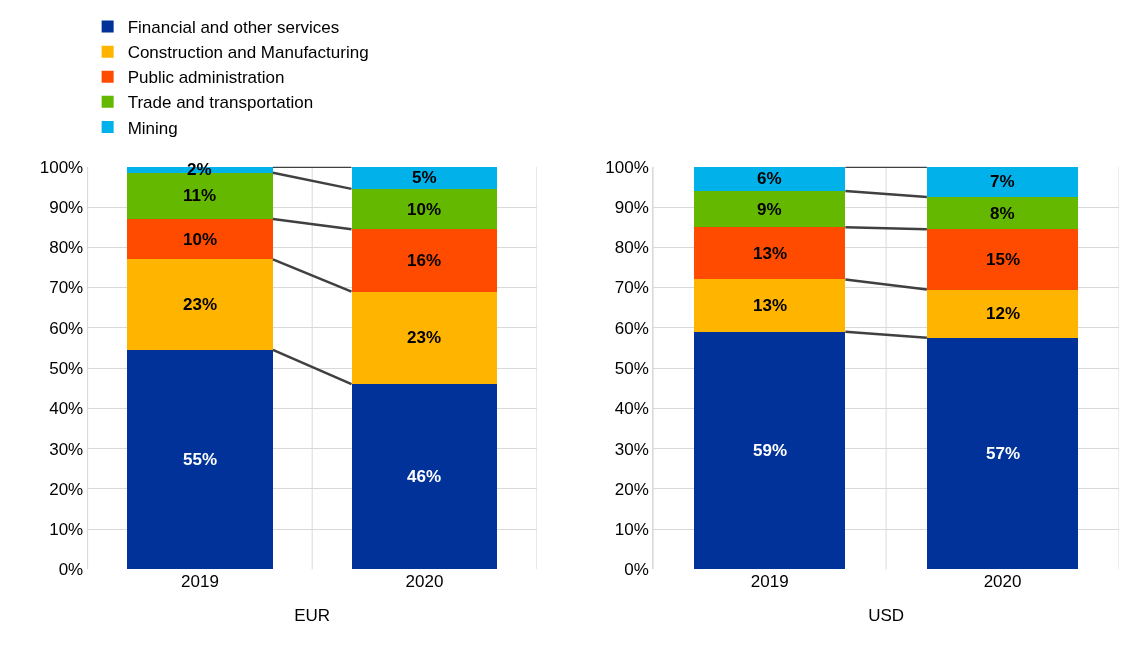 The width and height of the screenshot is (1144, 650). I want to click on data-label: 46%, so click(424, 476).